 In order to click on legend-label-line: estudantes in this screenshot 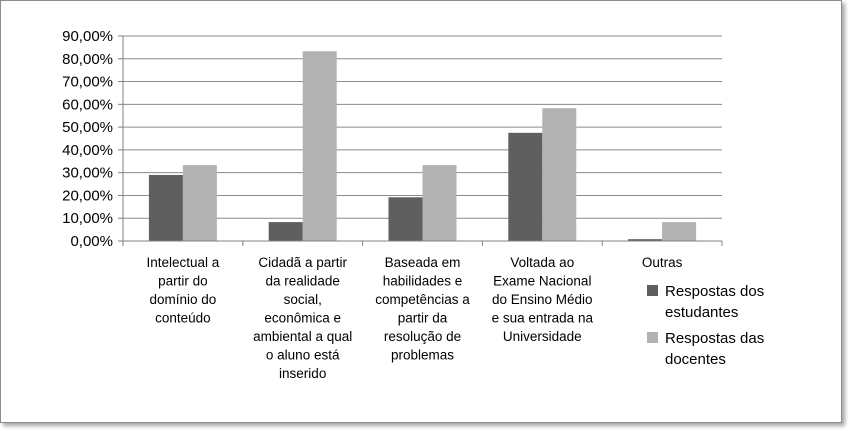, I will do `click(701, 312)`.